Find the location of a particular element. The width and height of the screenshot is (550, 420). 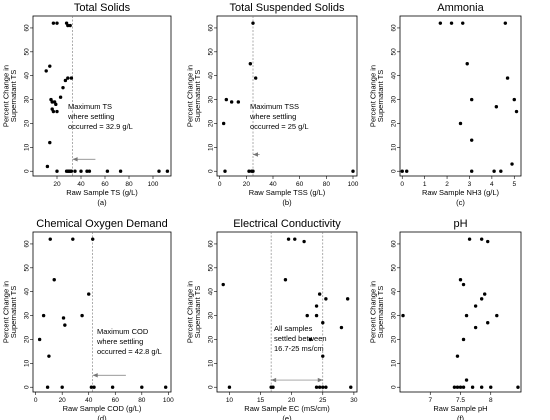

chart-title: Total Solids is located at coordinates (102, 8).